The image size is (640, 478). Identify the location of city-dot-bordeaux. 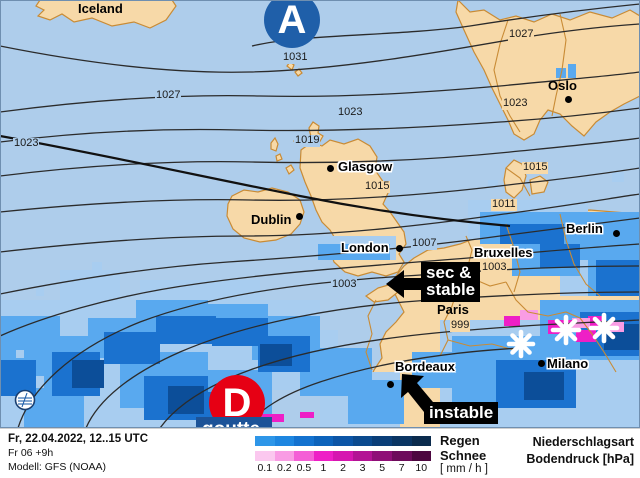
(390, 384).